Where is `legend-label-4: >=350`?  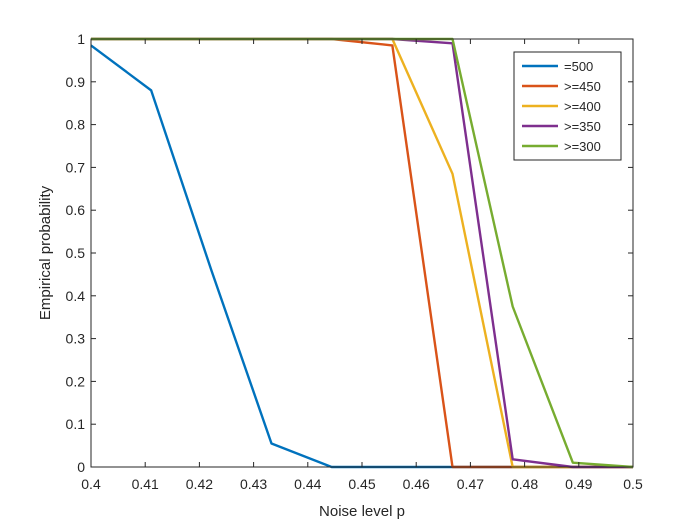 legend-label-4: >=350 is located at coordinates (582, 126).